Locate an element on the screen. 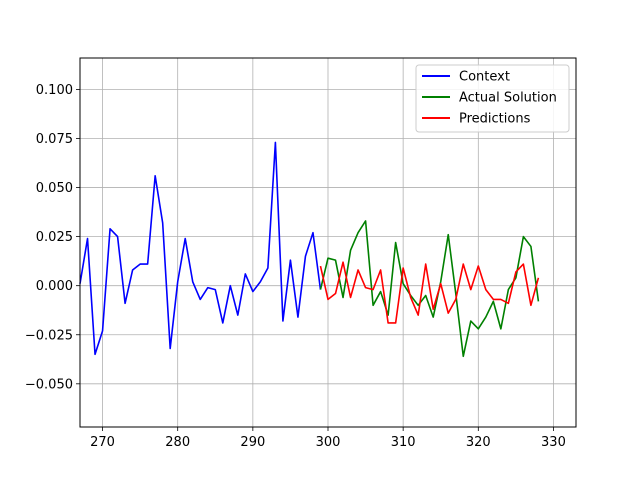 The height and width of the screenshot is (480, 640). y-tick-label: −0.050 is located at coordinates (49, 384).